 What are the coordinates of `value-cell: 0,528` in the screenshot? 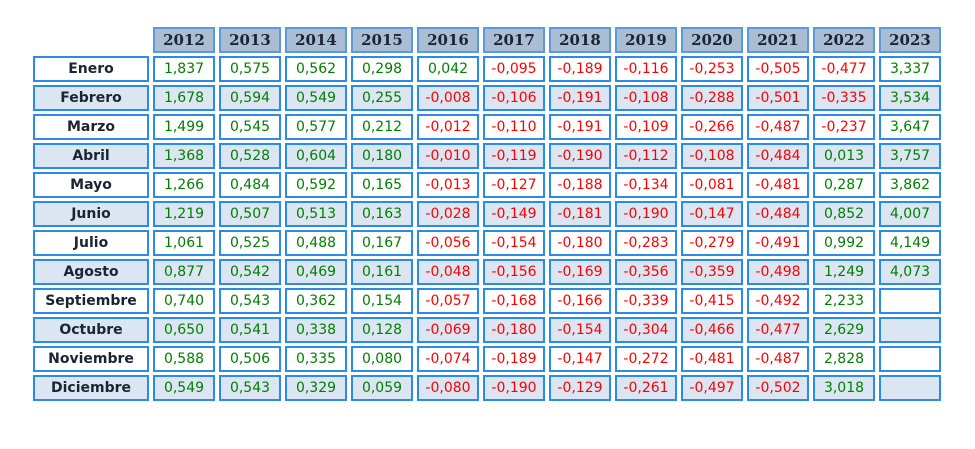 It's located at (250, 156).